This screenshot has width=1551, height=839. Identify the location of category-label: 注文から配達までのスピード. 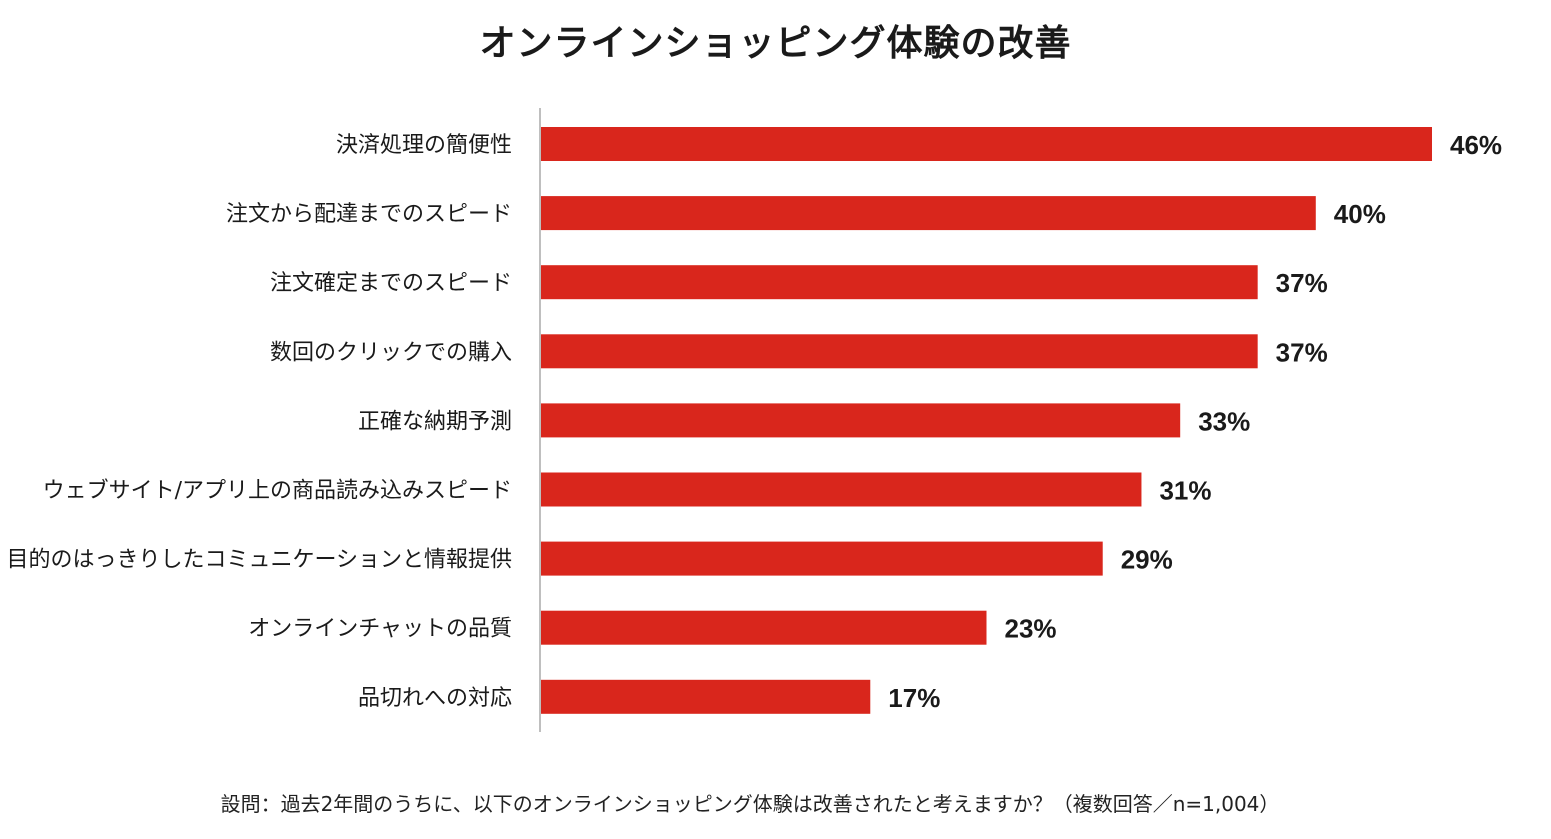
(369, 214).